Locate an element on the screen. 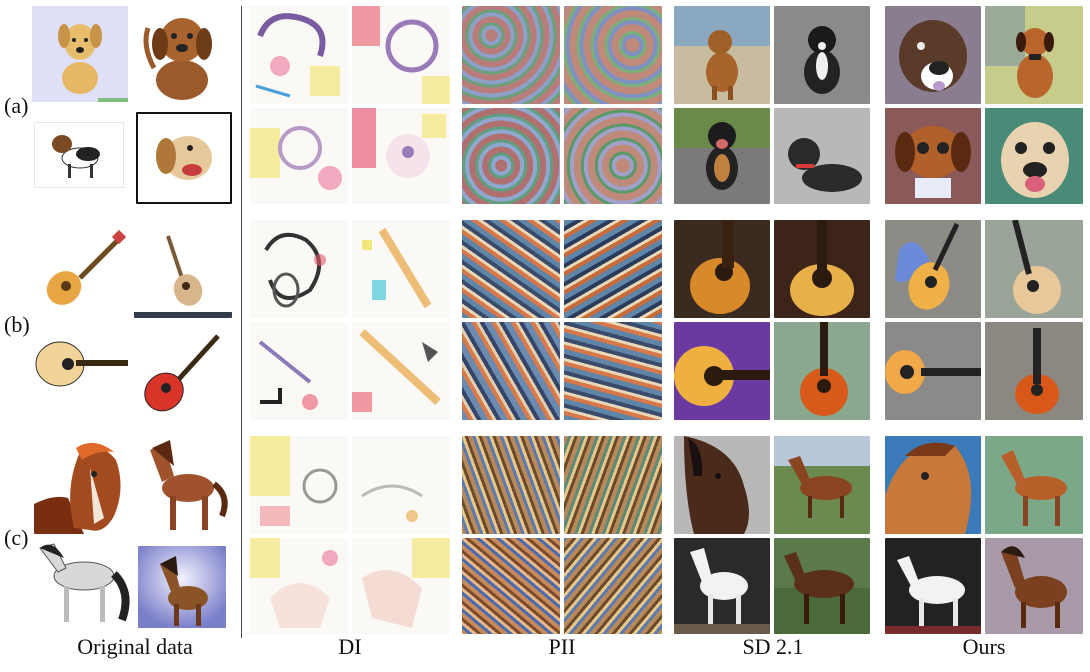 The width and height of the screenshot is (1090, 672). row-label-a: (a) is located at coordinates (16, 105).